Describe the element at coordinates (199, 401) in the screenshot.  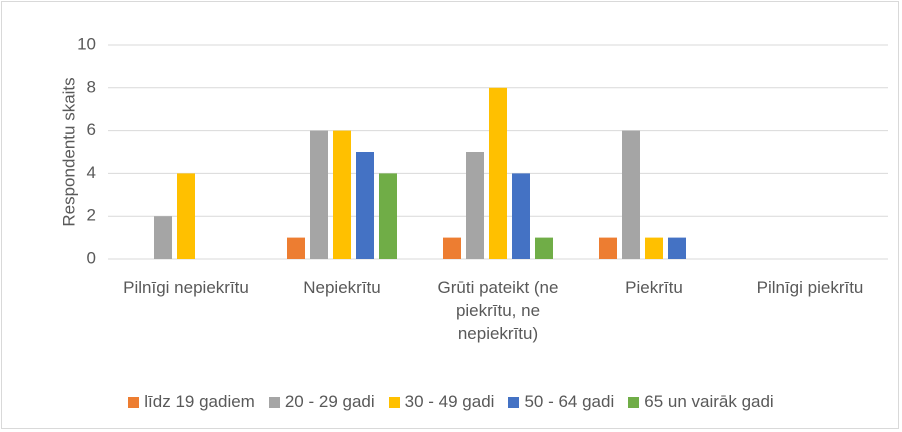
I see `legend-label: līdz 19 gadiem` at that location.